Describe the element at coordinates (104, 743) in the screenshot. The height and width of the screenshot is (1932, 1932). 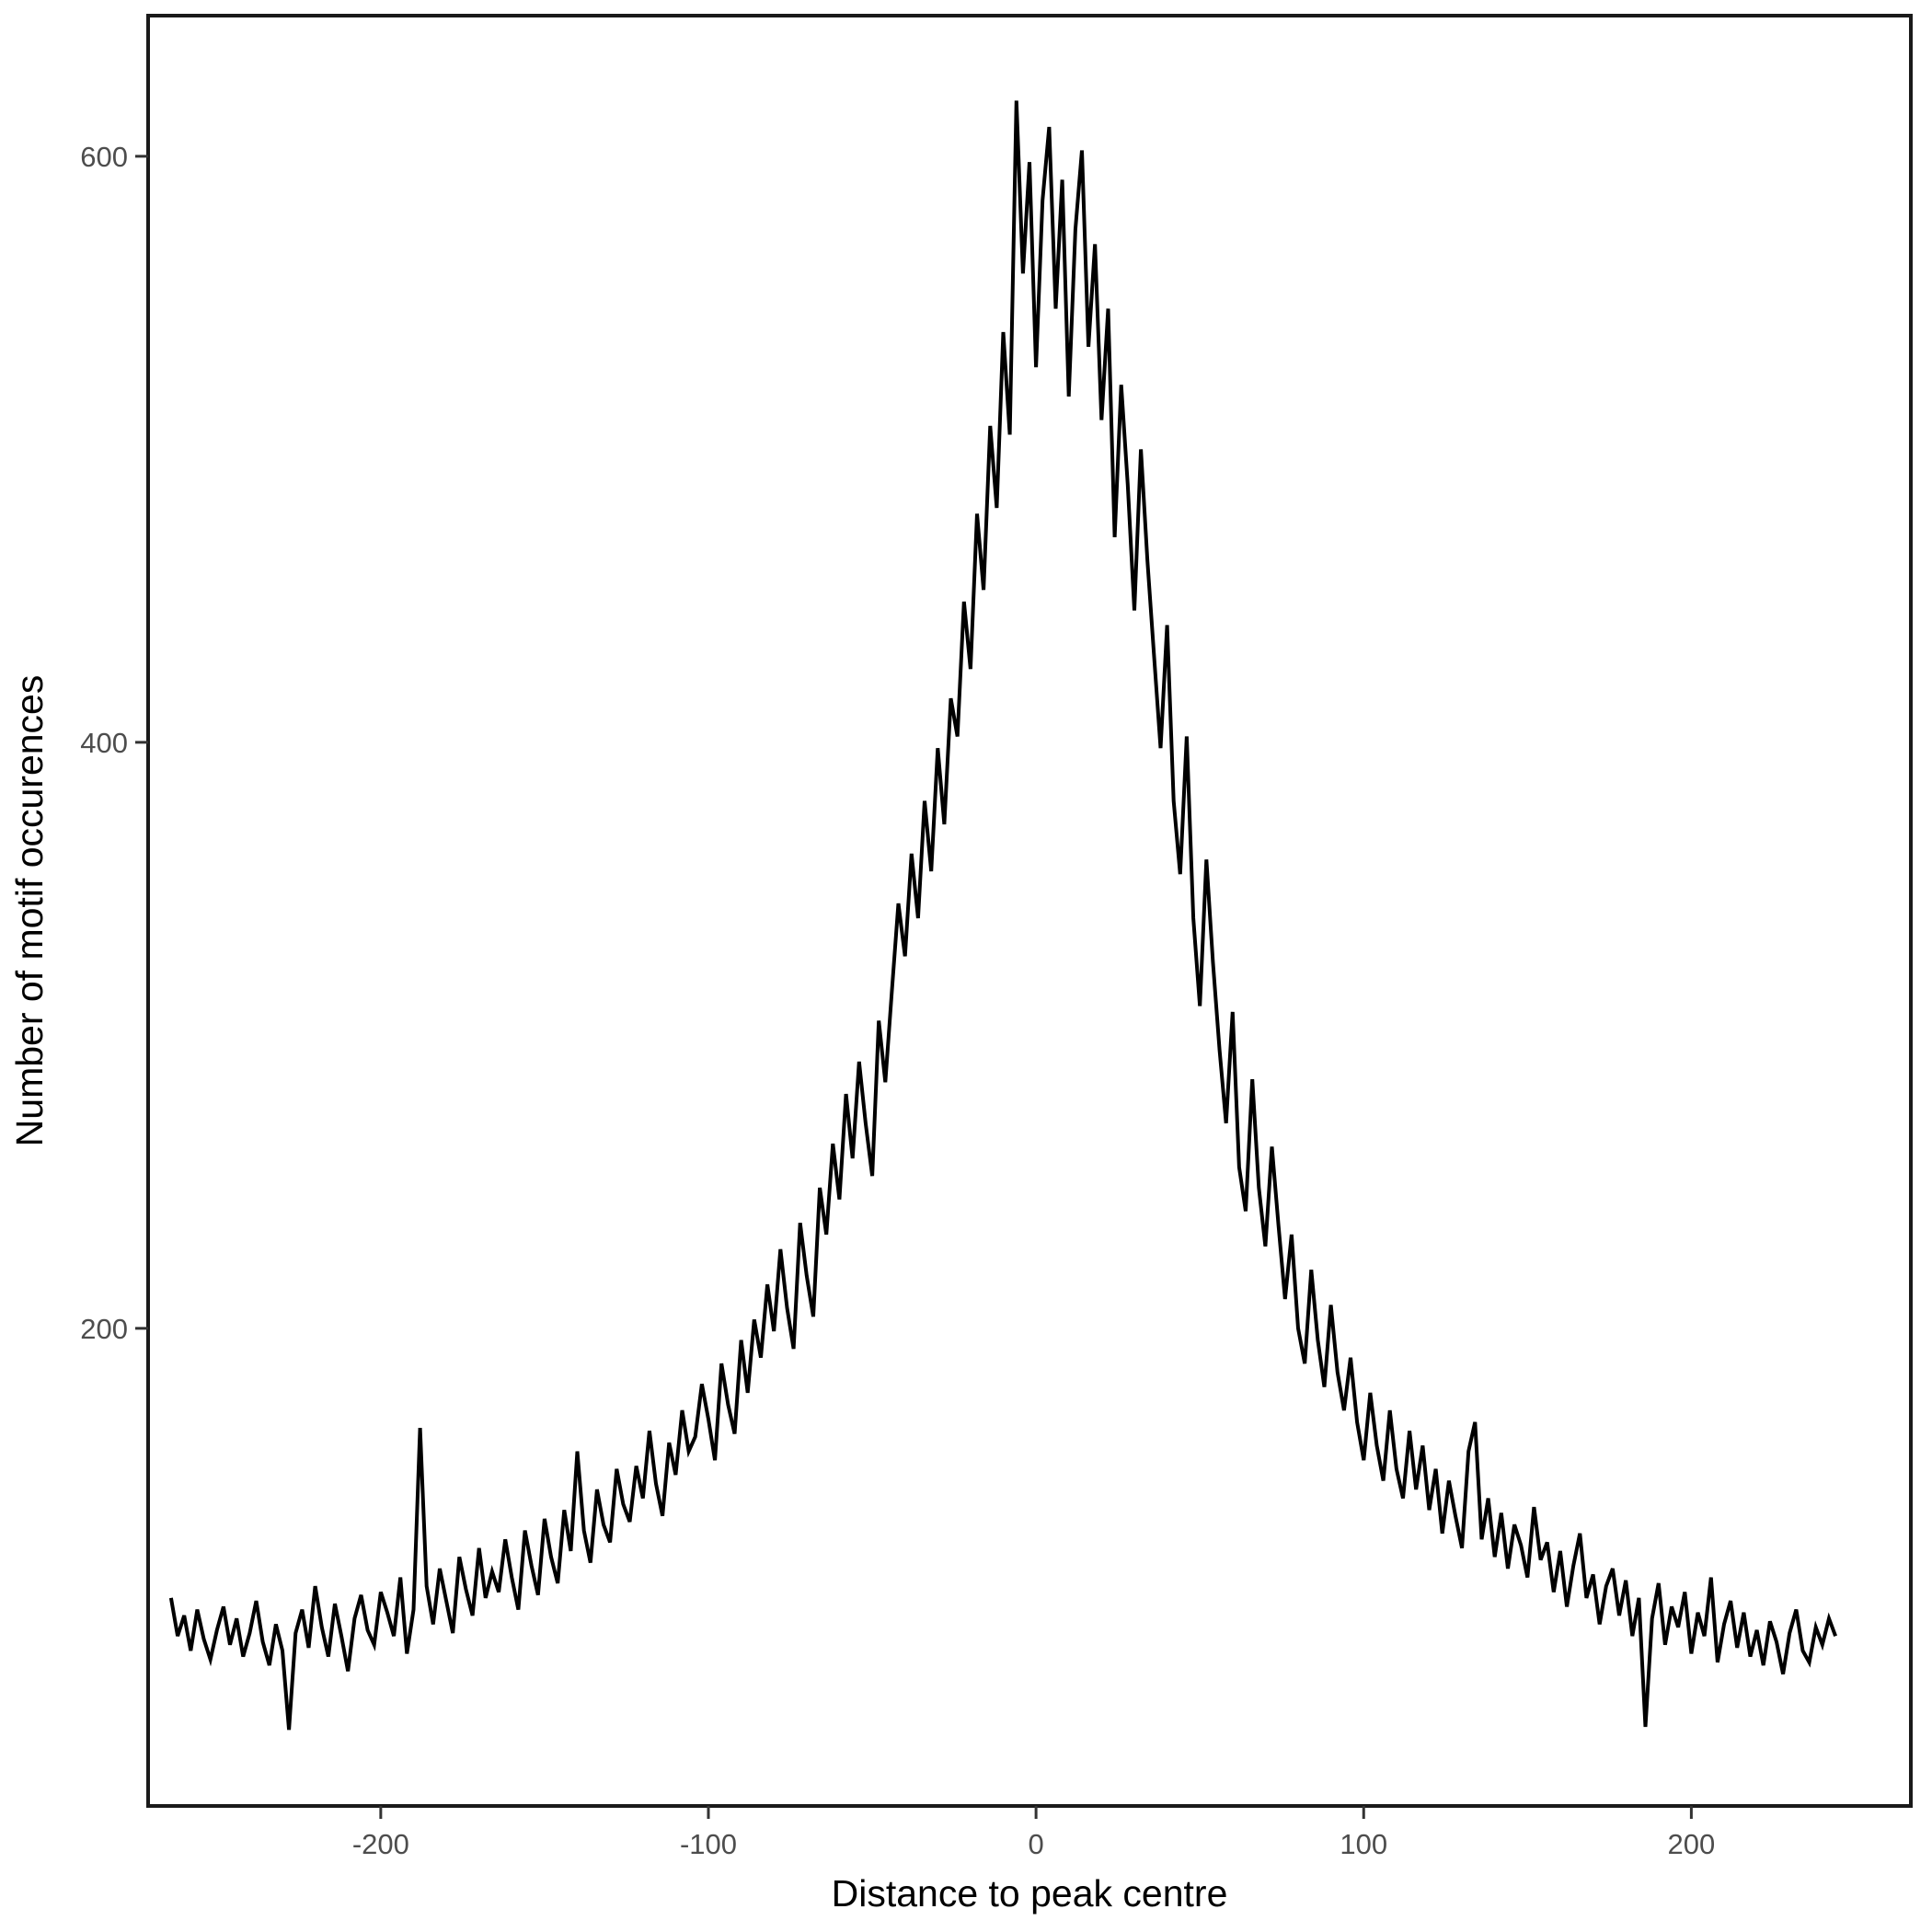
I see `y-tick-label: 400` at that location.